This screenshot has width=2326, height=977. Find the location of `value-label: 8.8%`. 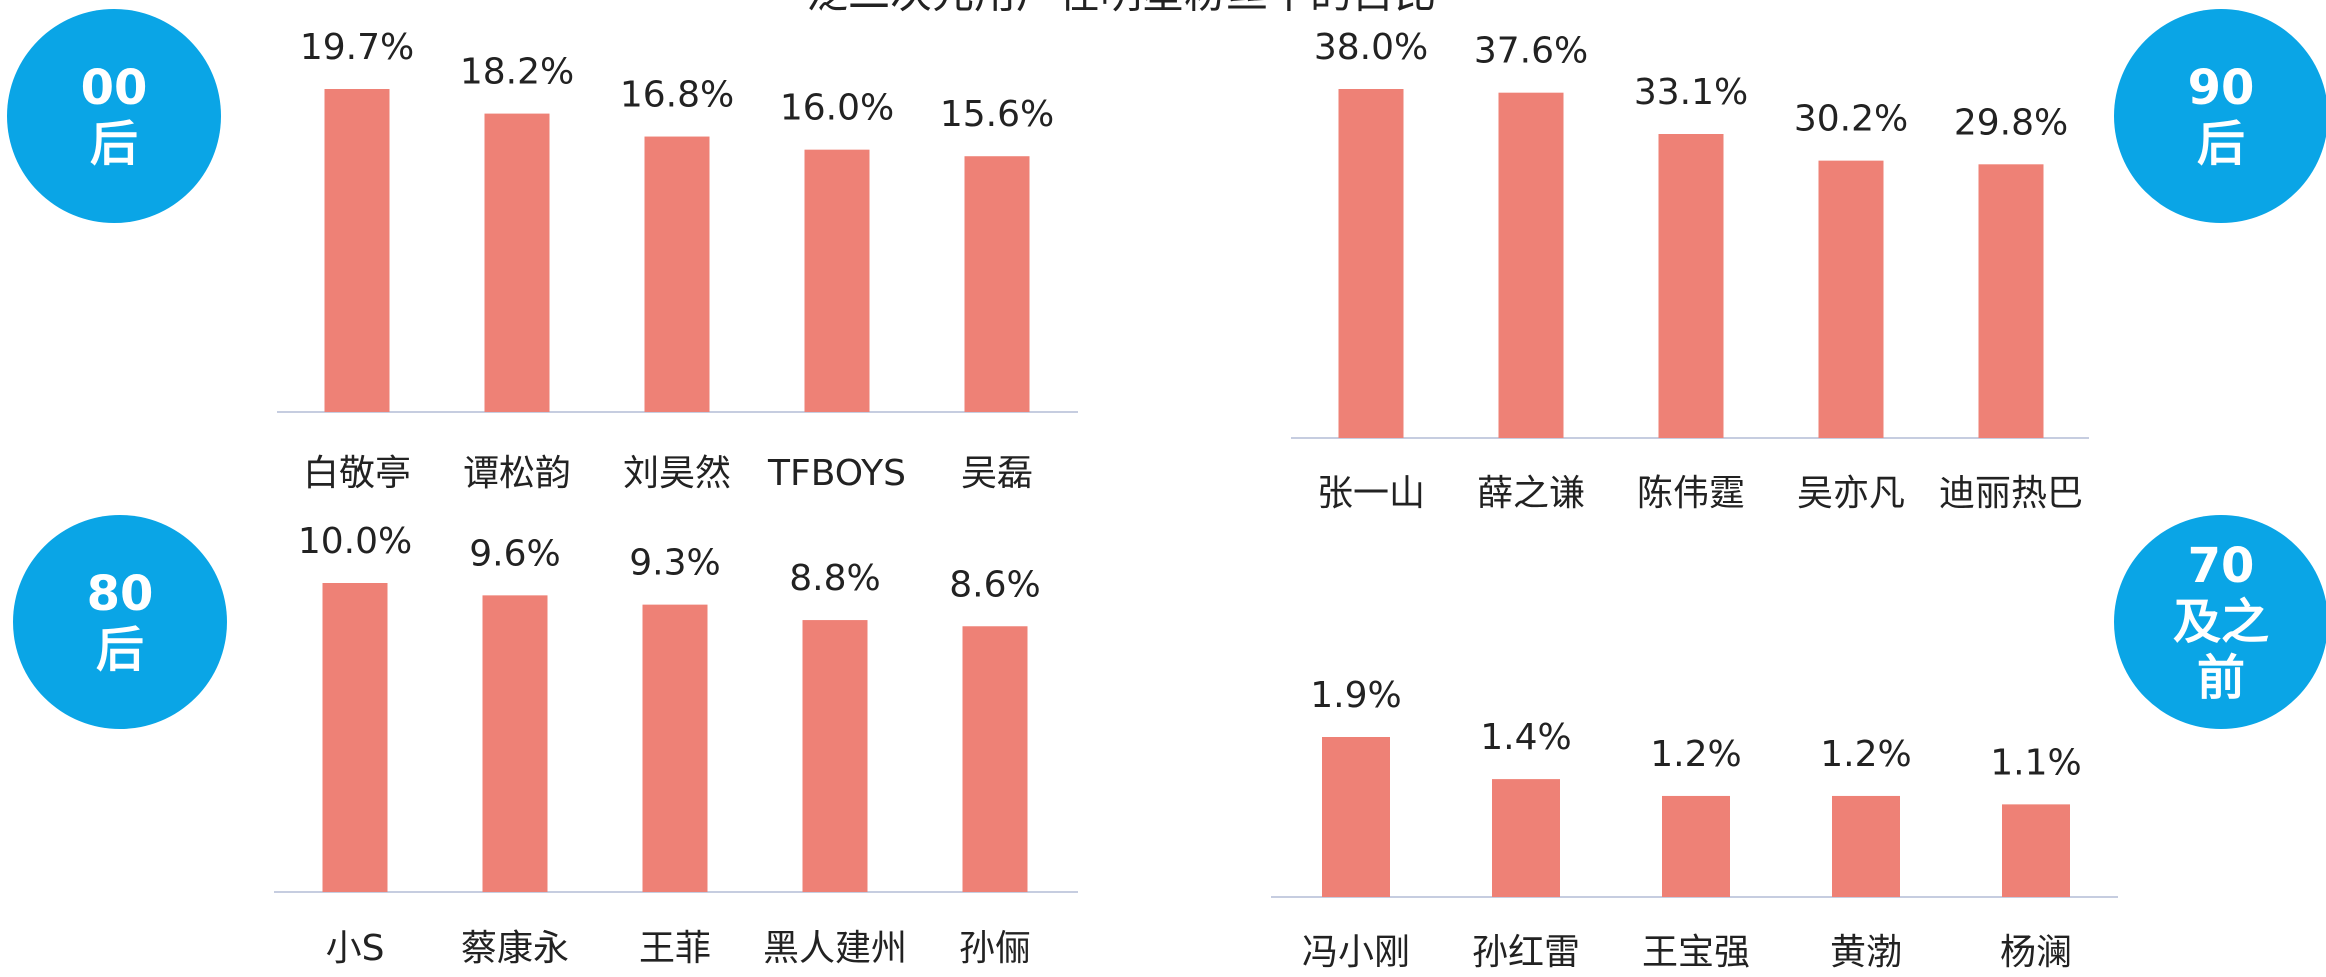

value-label: 8.8% is located at coordinates (834, 578).